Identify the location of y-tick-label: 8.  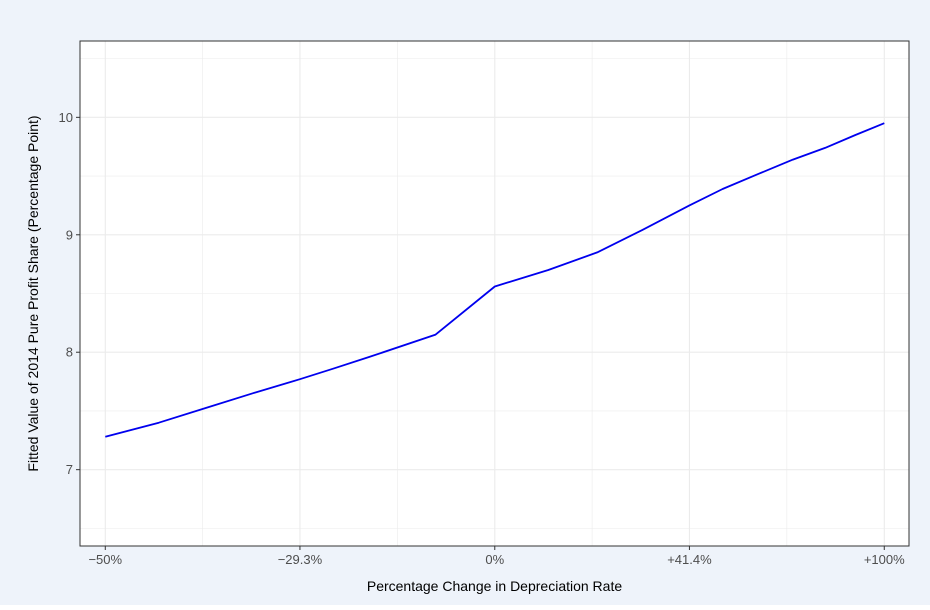
(69, 352).